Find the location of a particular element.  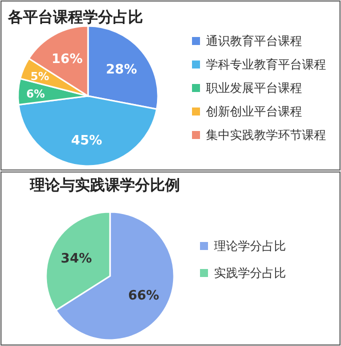

chart-title: 各平台课程学分占比 is located at coordinates (75, 17).